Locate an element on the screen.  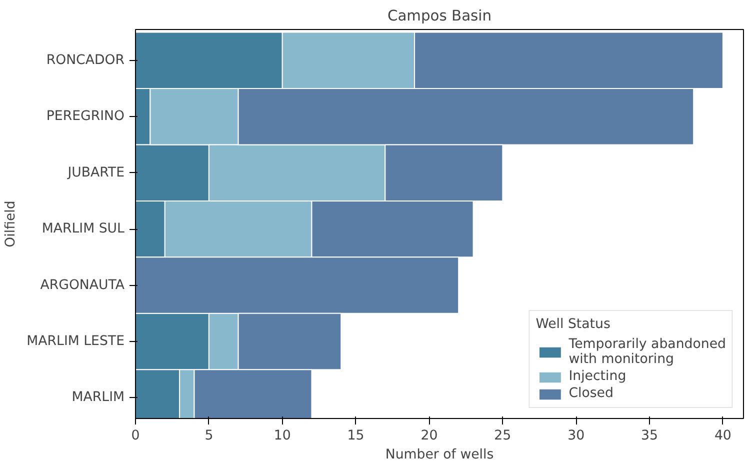
x-tick-label: 25 is located at coordinates (503, 436).